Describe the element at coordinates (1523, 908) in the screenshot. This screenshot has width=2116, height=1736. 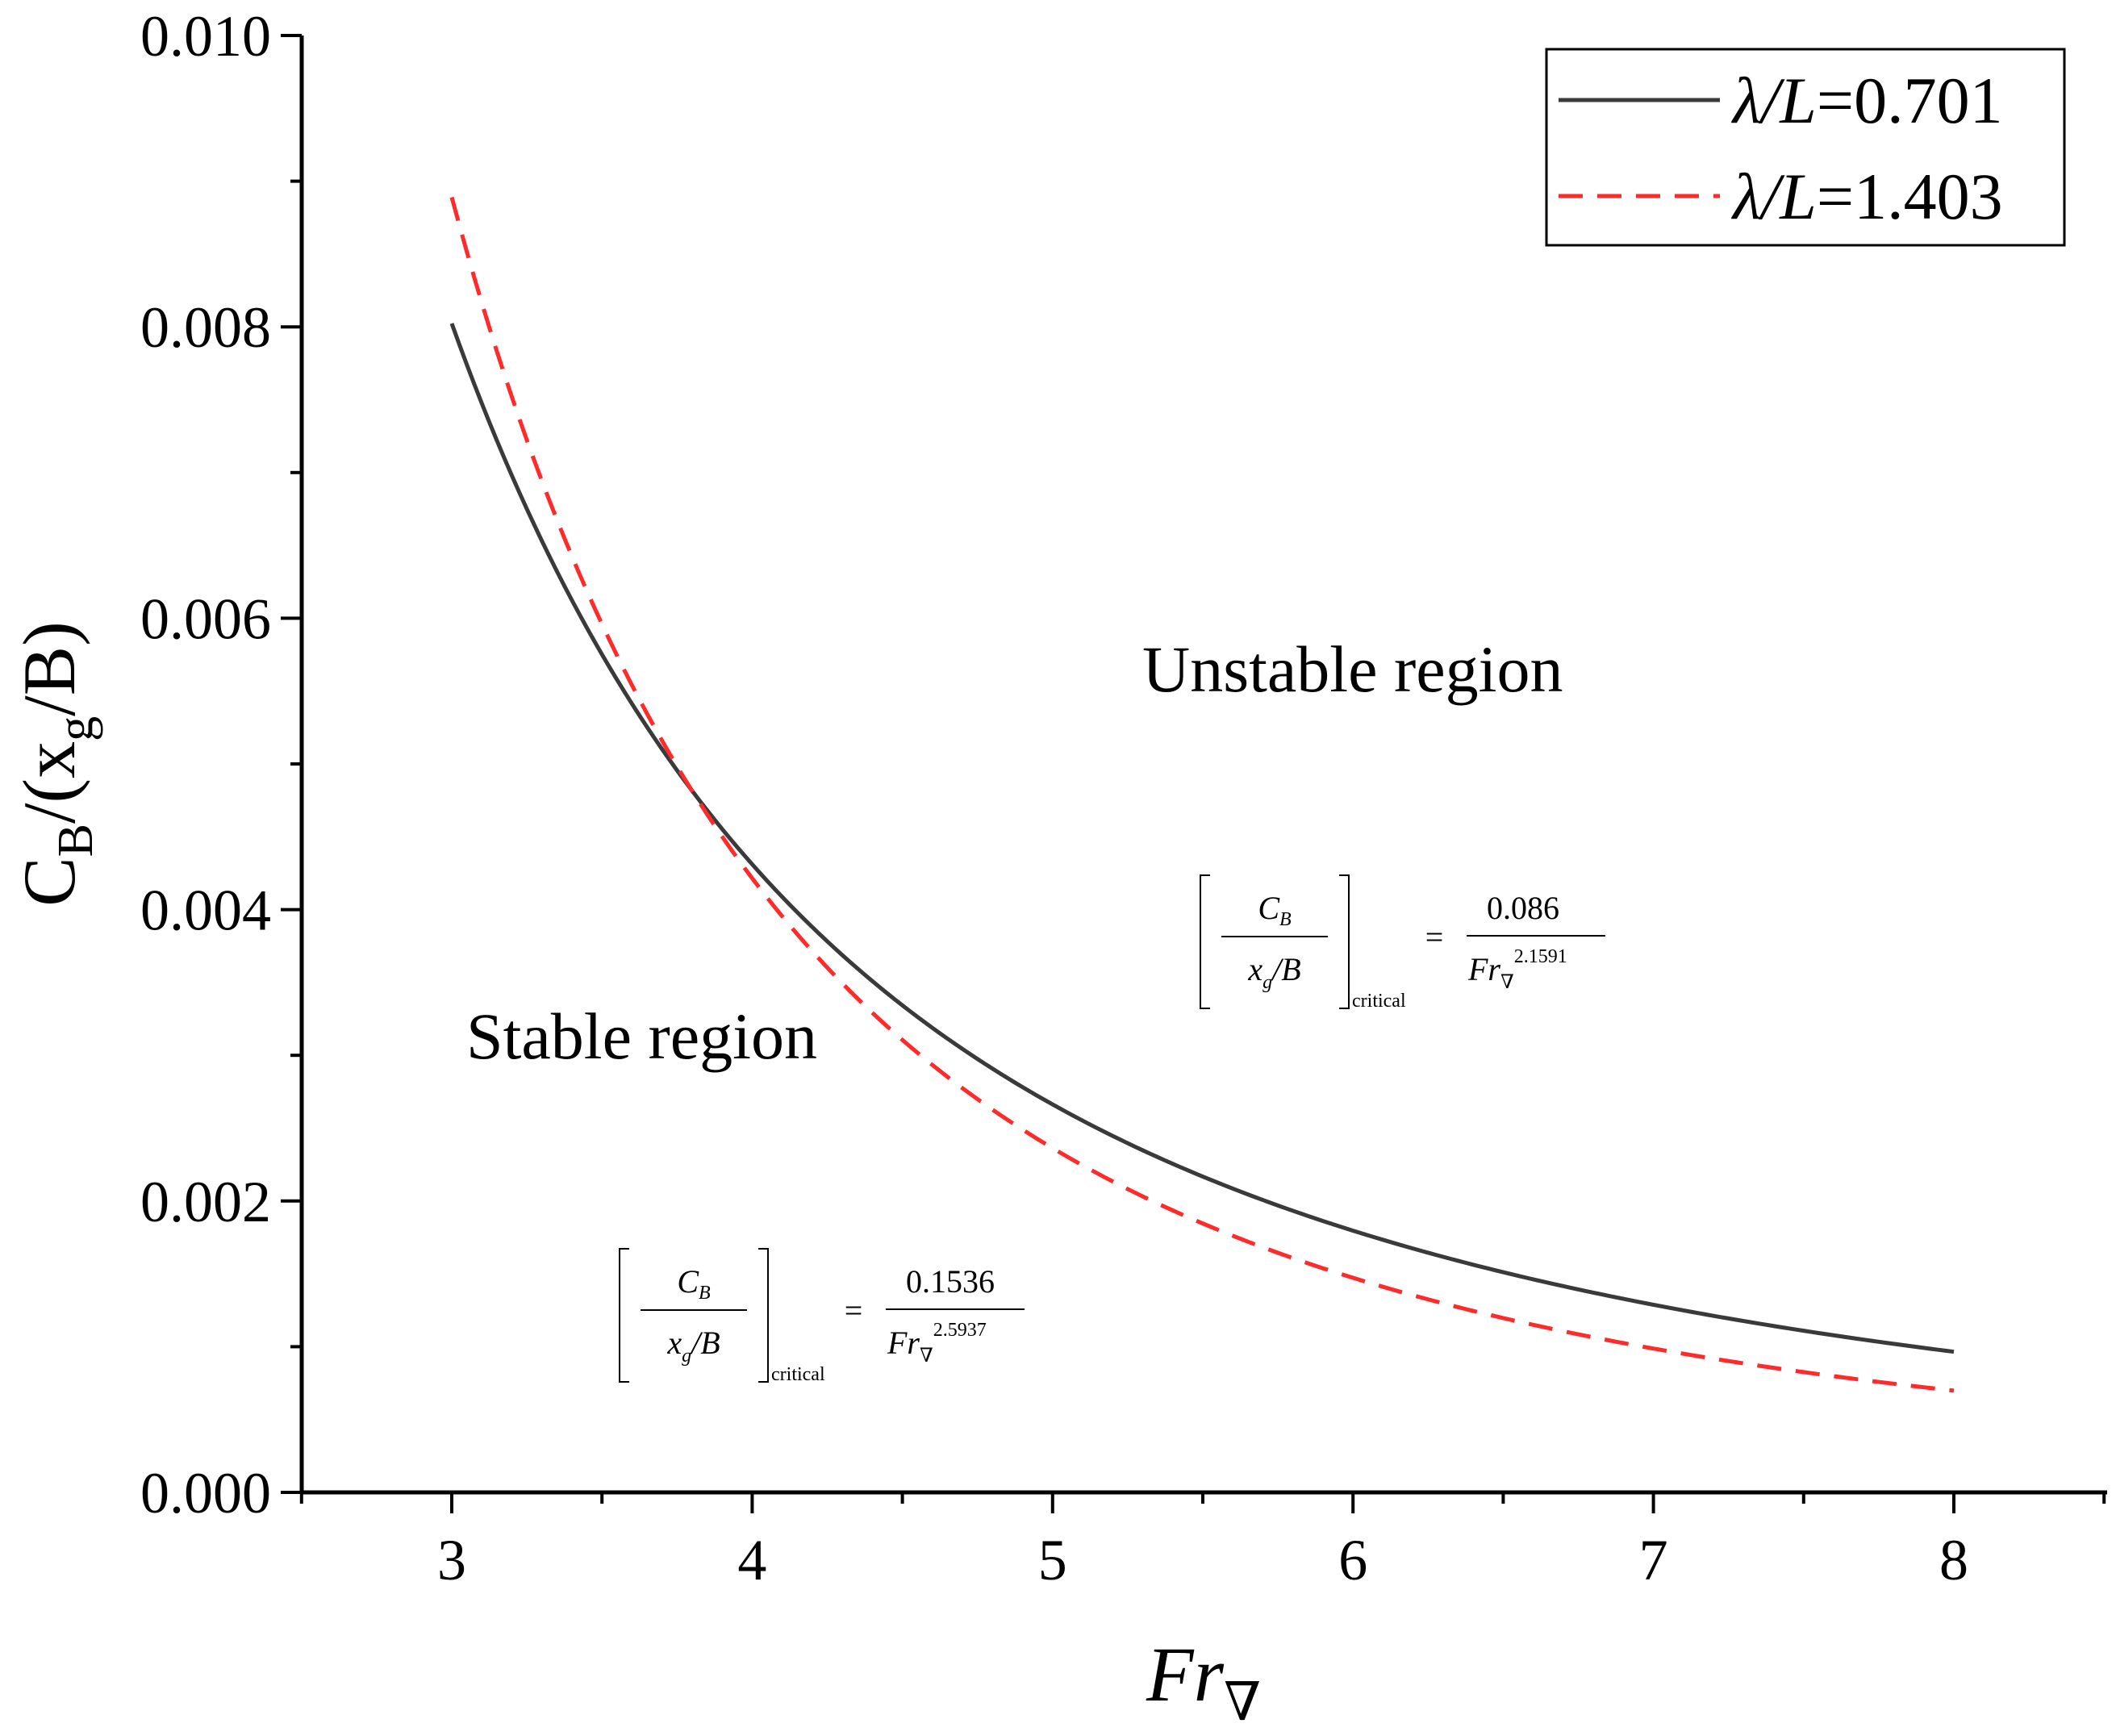
I see `svg-text: 0.086` at that location.